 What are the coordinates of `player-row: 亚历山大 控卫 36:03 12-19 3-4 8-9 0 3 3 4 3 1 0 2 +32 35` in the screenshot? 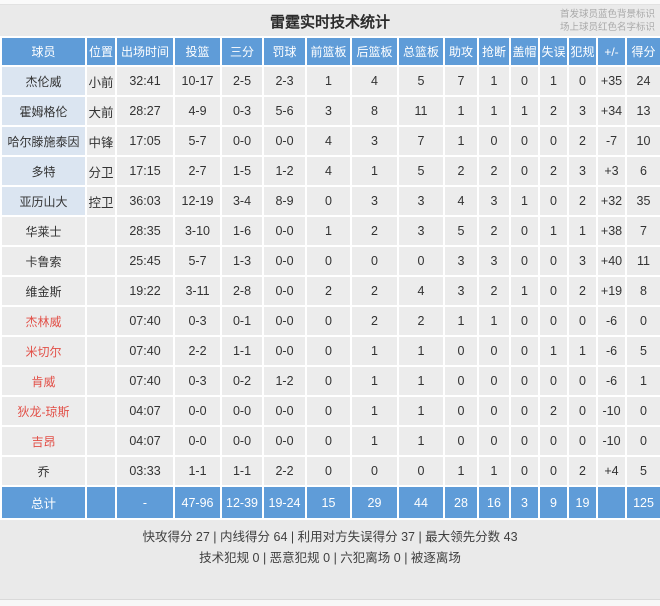 It's located at (330, 201).